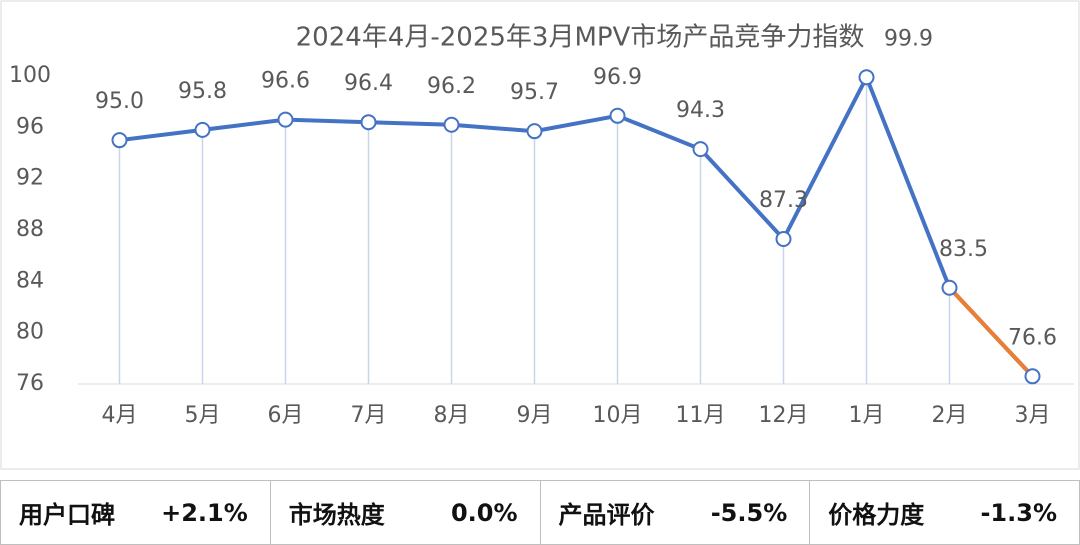 The width and height of the screenshot is (1080, 545). What do you see at coordinates (369, 415) in the screenshot?
I see `x-tick-label: 7月` at bounding box center [369, 415].